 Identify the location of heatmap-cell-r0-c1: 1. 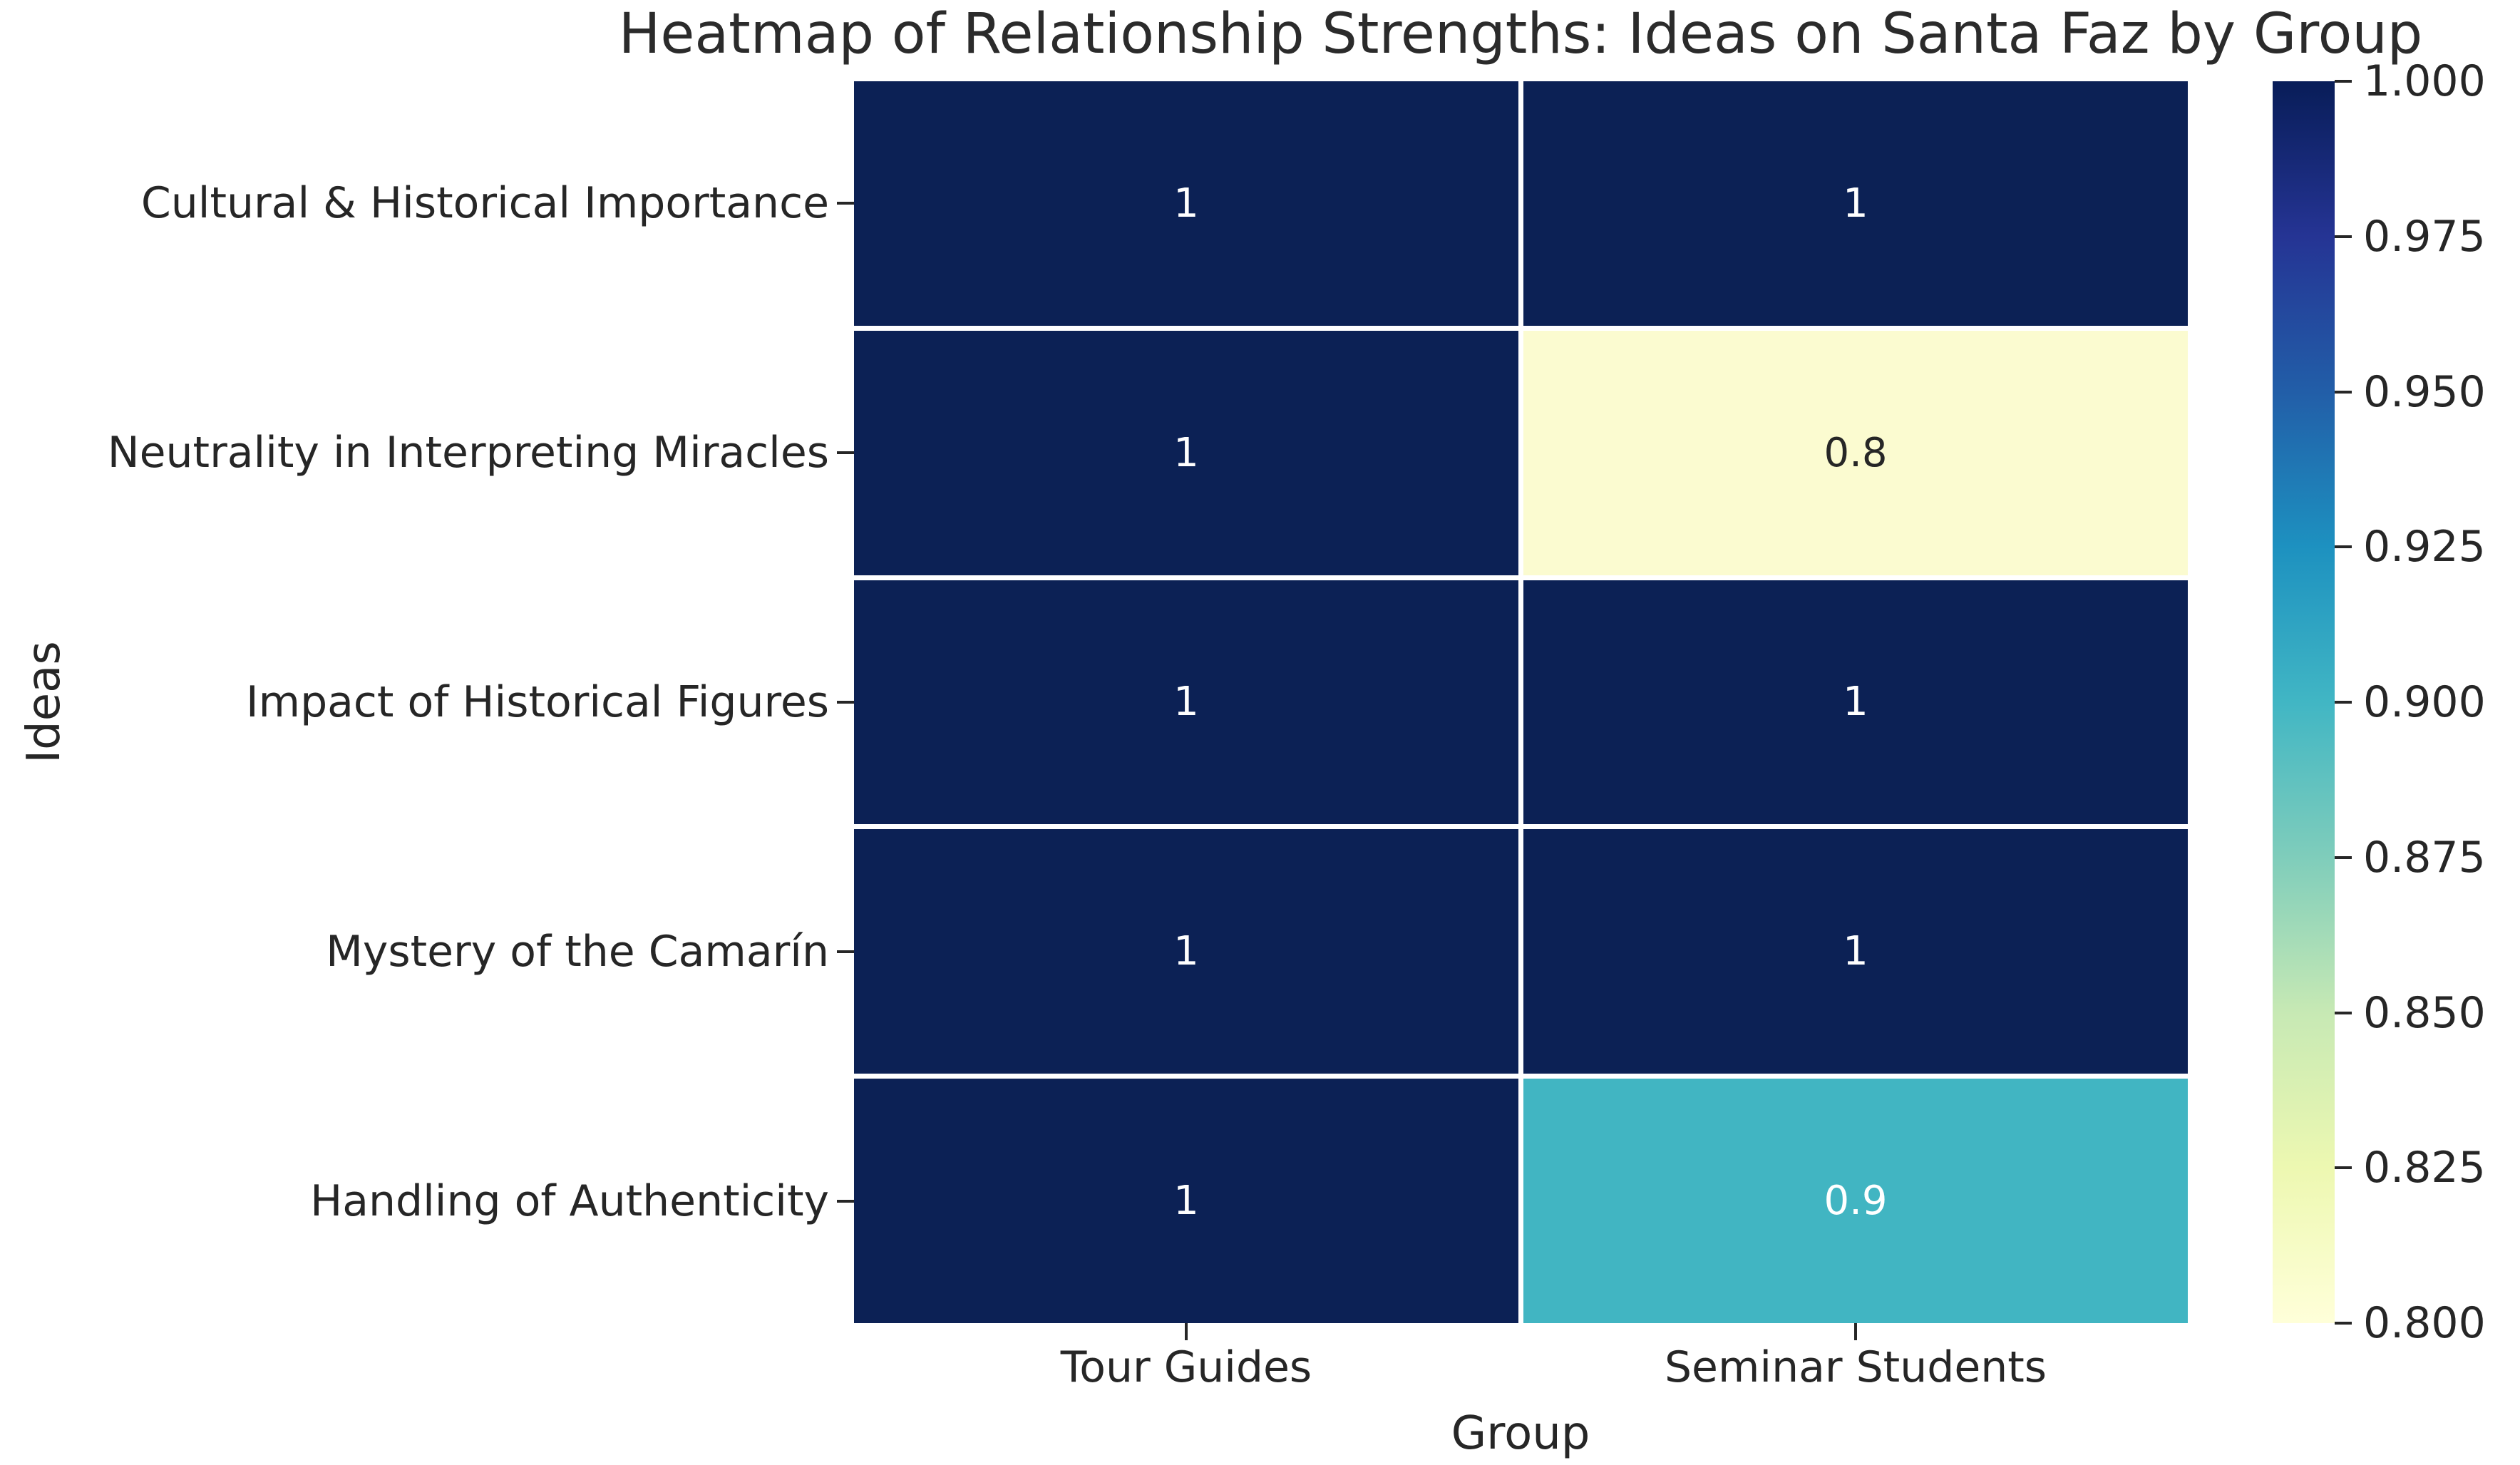
(1855, 203).